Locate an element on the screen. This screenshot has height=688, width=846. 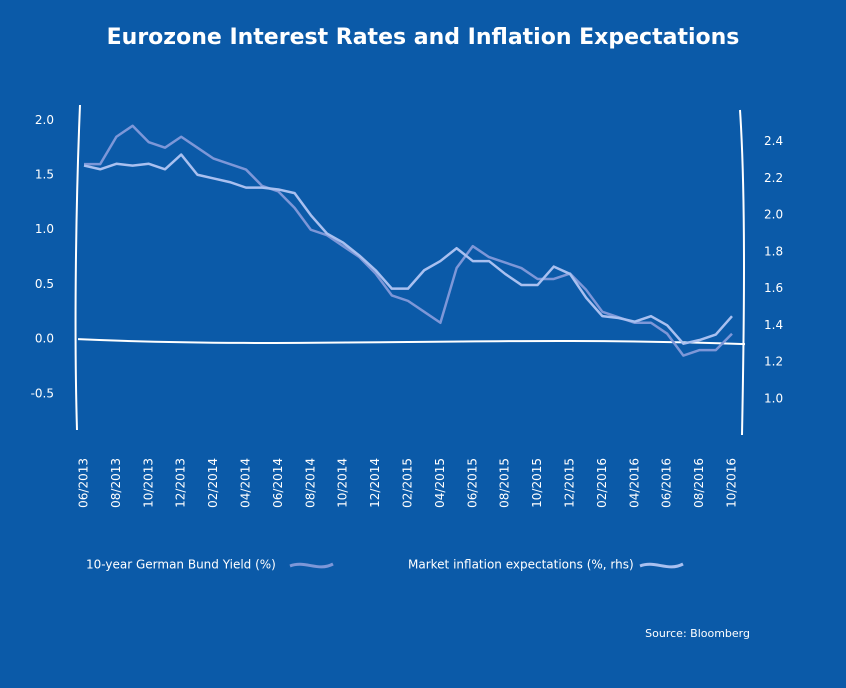
x-tick-label: 04/2015 is located at coordinates (440, 483).